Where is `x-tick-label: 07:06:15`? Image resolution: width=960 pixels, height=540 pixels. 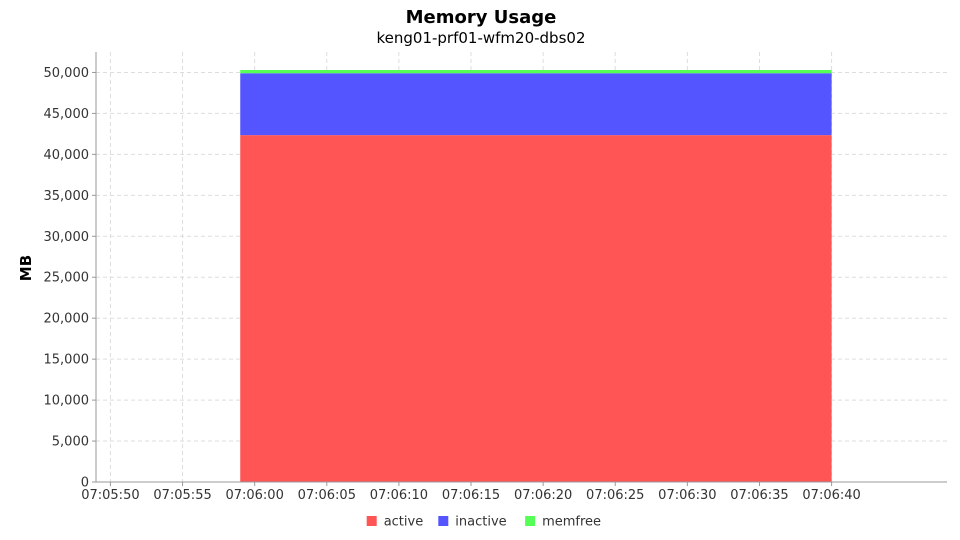
x-tick-label: 07:06:15 is located at coordinates (471, 495).